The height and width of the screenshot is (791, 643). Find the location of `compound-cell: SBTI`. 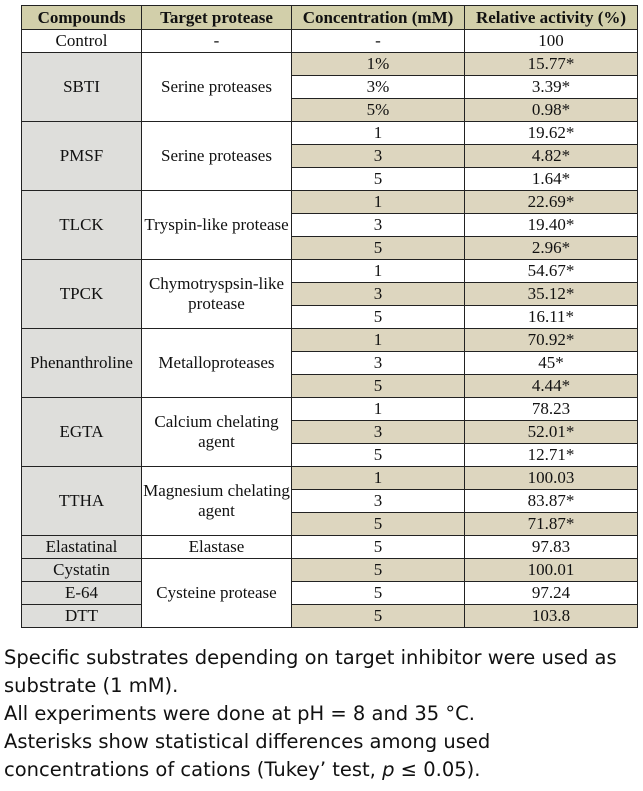

compound-cell: SBTI is located at coordinates (81, 87).